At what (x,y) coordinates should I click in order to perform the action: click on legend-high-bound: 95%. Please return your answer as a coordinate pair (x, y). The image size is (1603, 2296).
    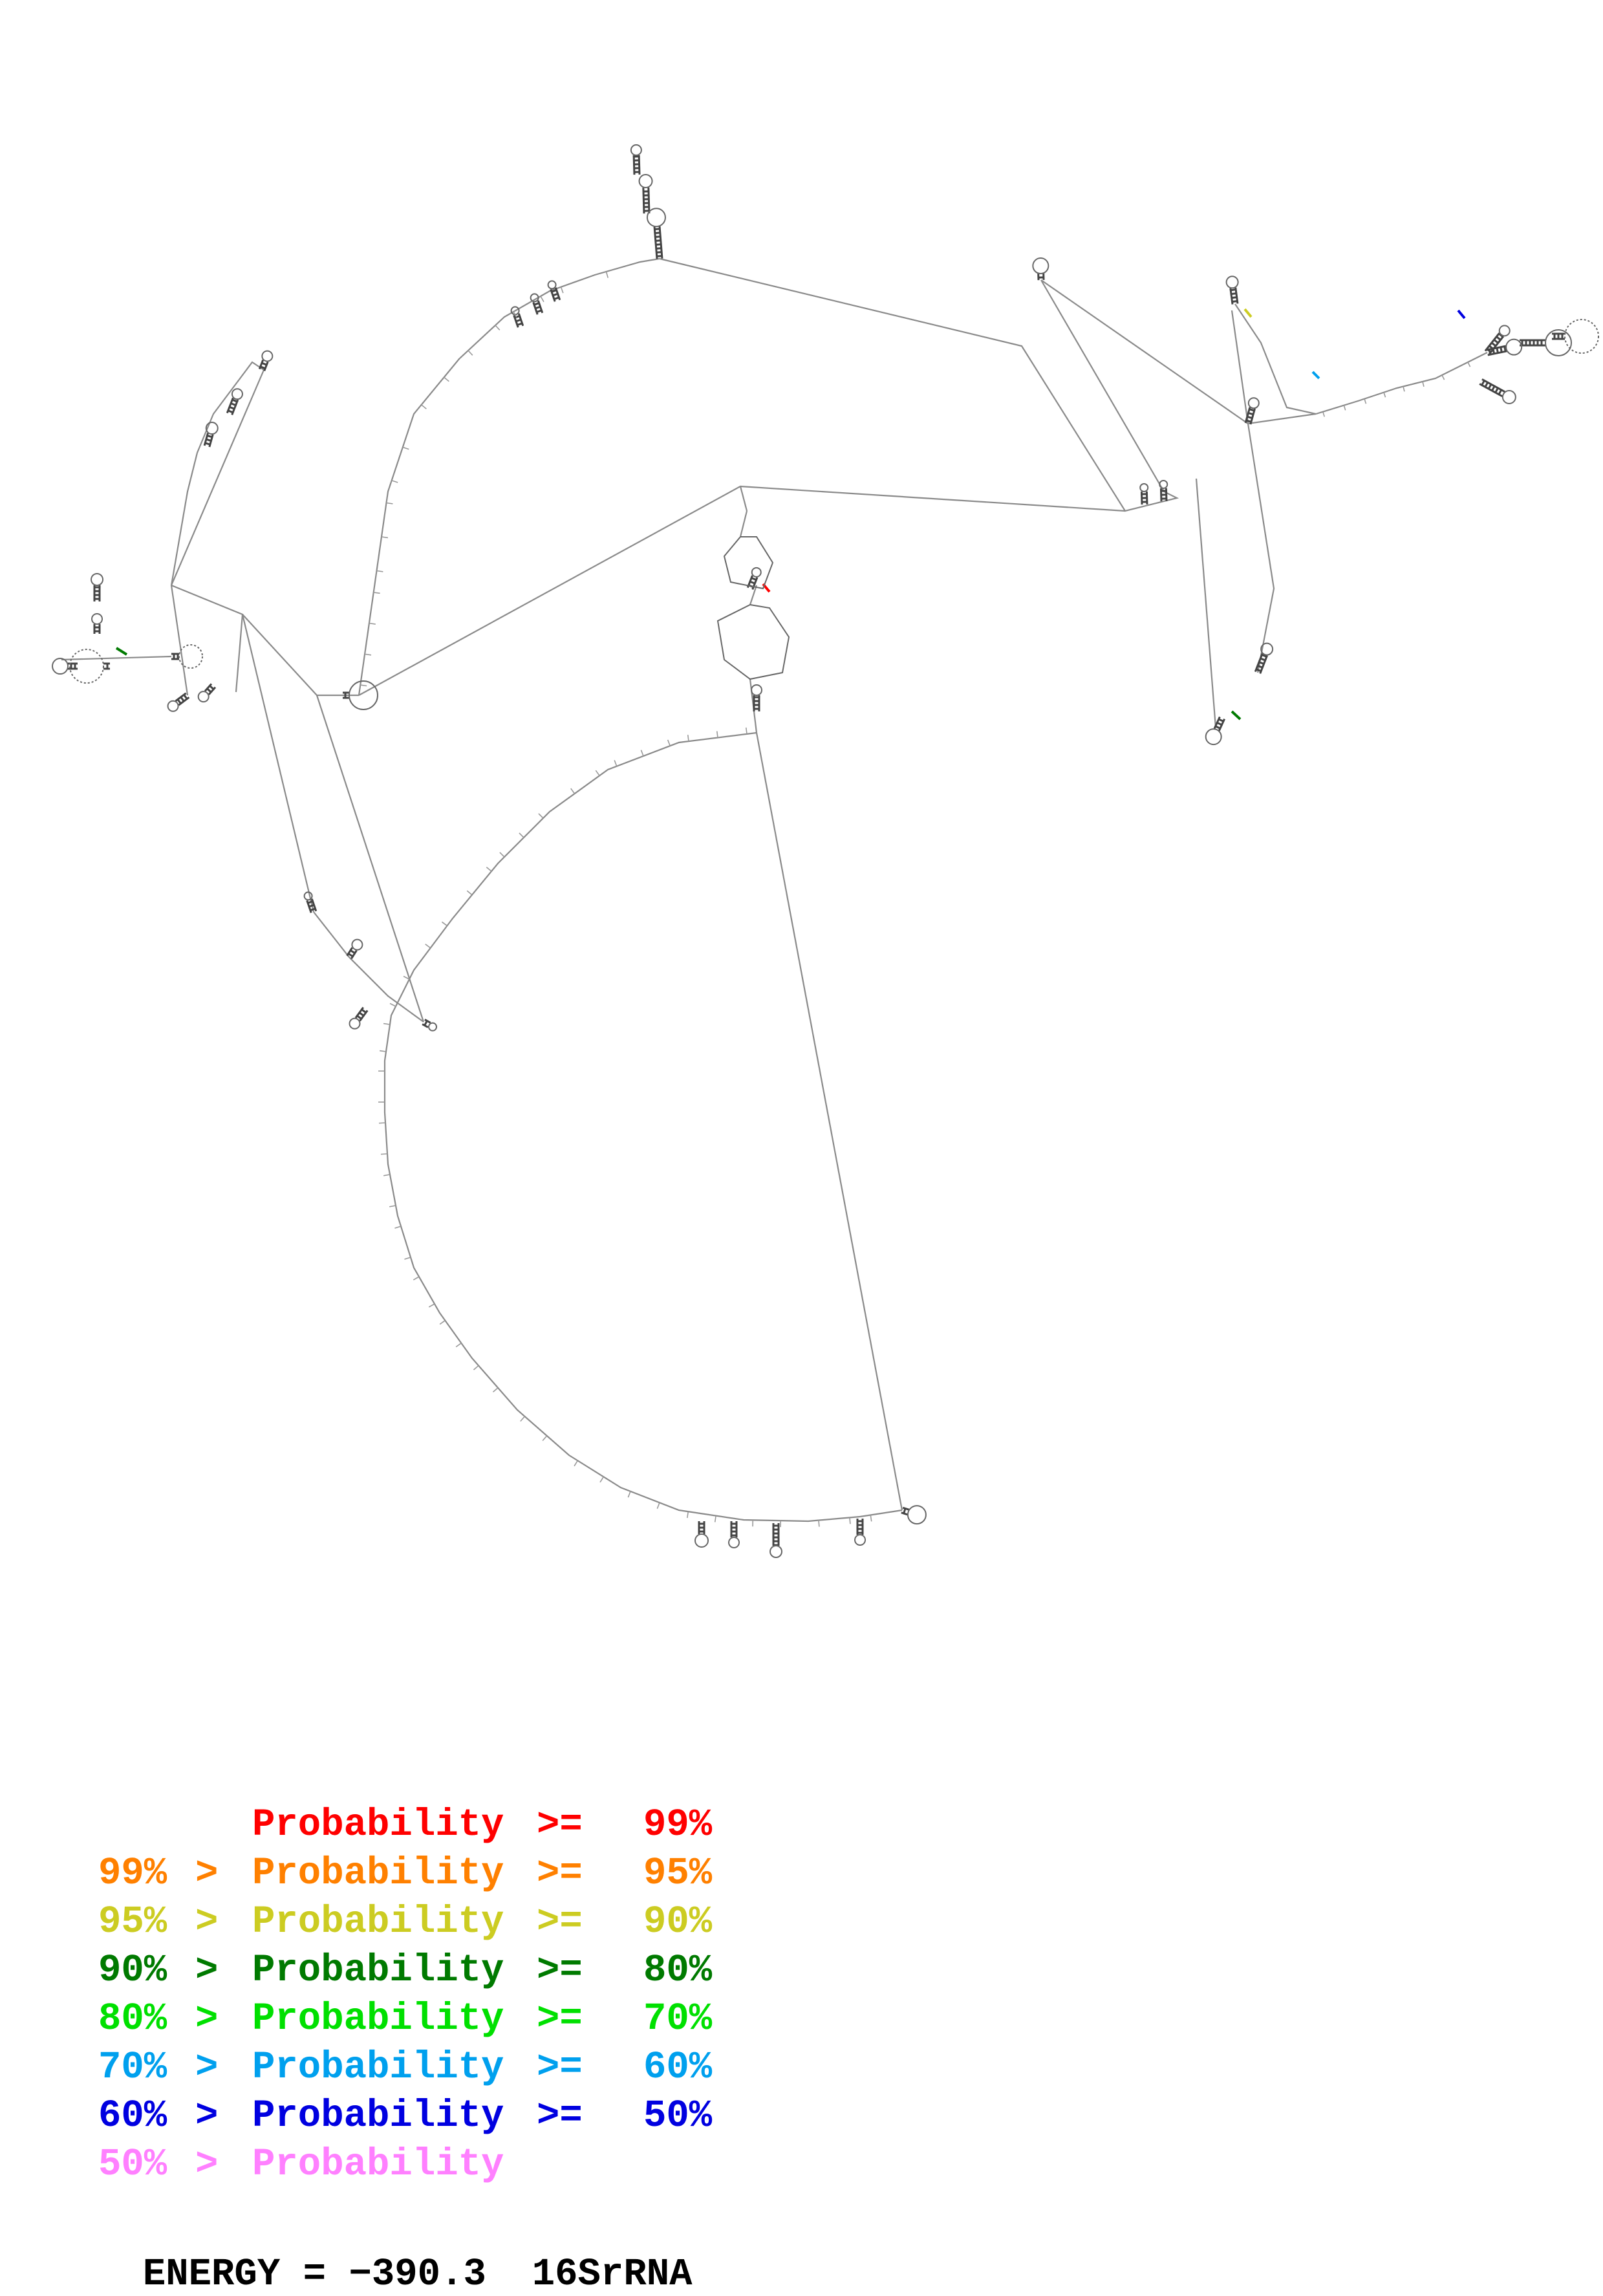
    Looking at the image, I should click on (677, 1873).